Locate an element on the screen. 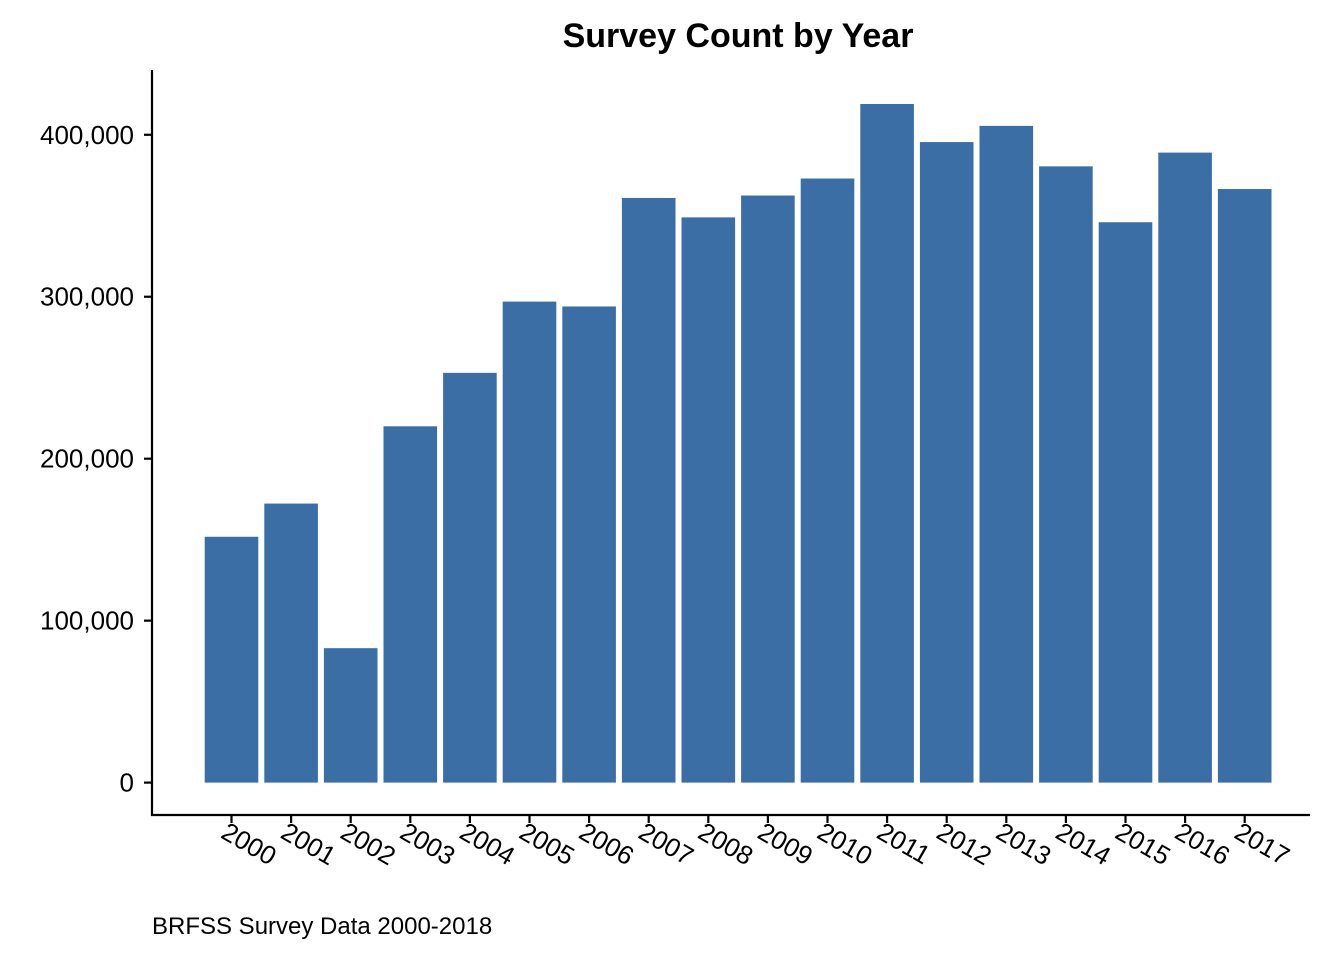 The height and width of the screenshot is (965, 1344). y-tick-label: 100,000 is located at coordinates (87, 621).